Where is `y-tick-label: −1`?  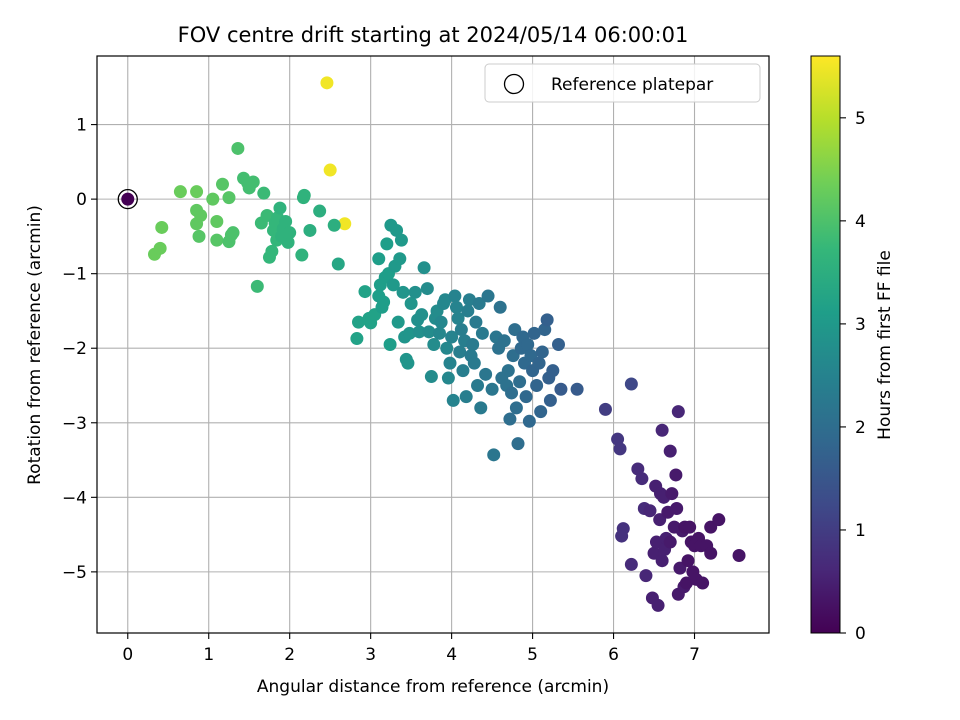
y-tick-label: −1 is located at coordinates (74, 275).